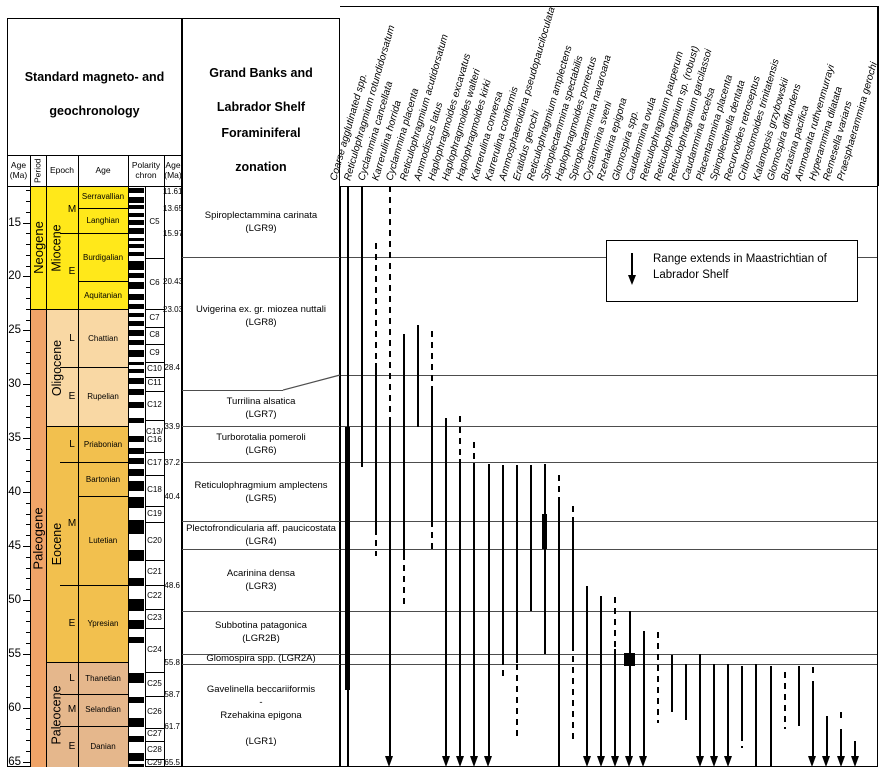 The height and width of the screenshot is (777, 886). I want to click on column-header-epoch: Epoch, so click(62, 169).